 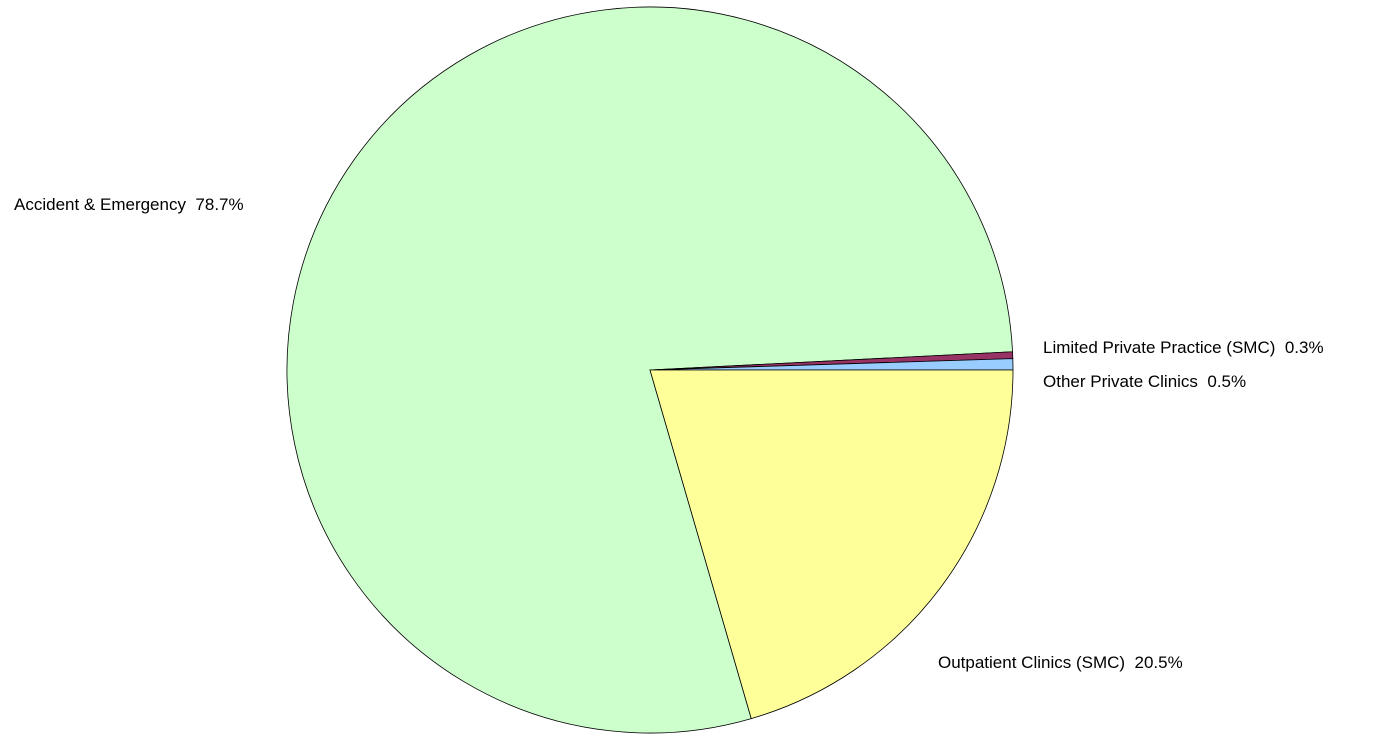 I want to click on slice-label-limited-private-practice-smc: Limited Private Practice (SMC) 0.3%, so click(x=1183, y=347).